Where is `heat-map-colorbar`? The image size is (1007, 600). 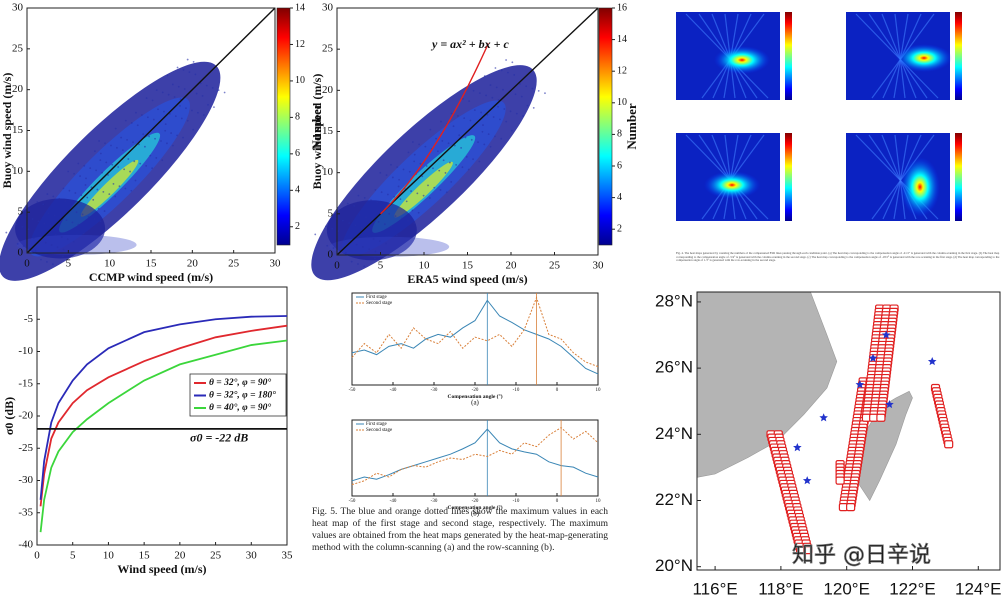 heat-map-colorbar is located at coordinates (958, 177).